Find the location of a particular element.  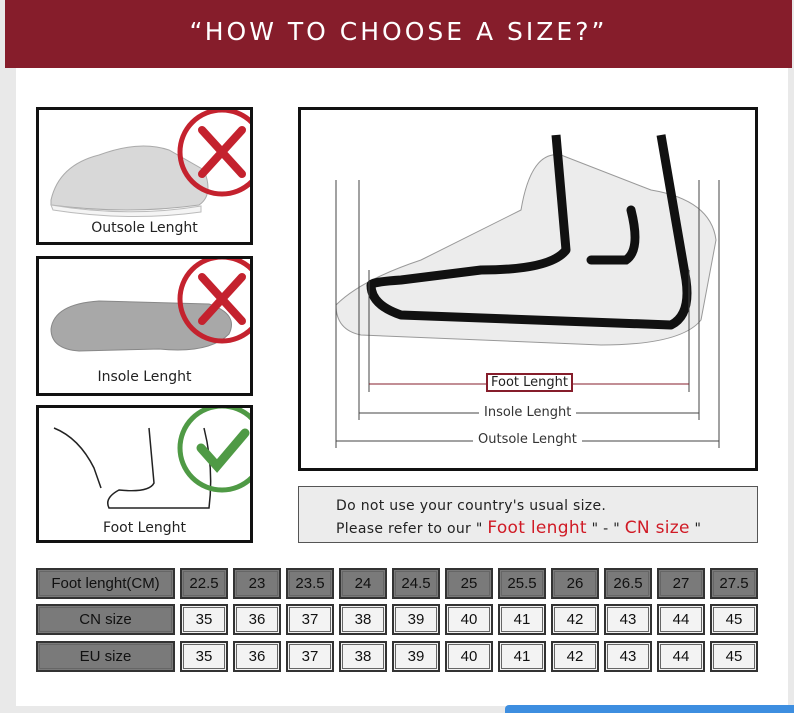

table-row: CN size 35 36 37 38 39 40 41 42 43 44 45 is located at coordinates (397, 619).